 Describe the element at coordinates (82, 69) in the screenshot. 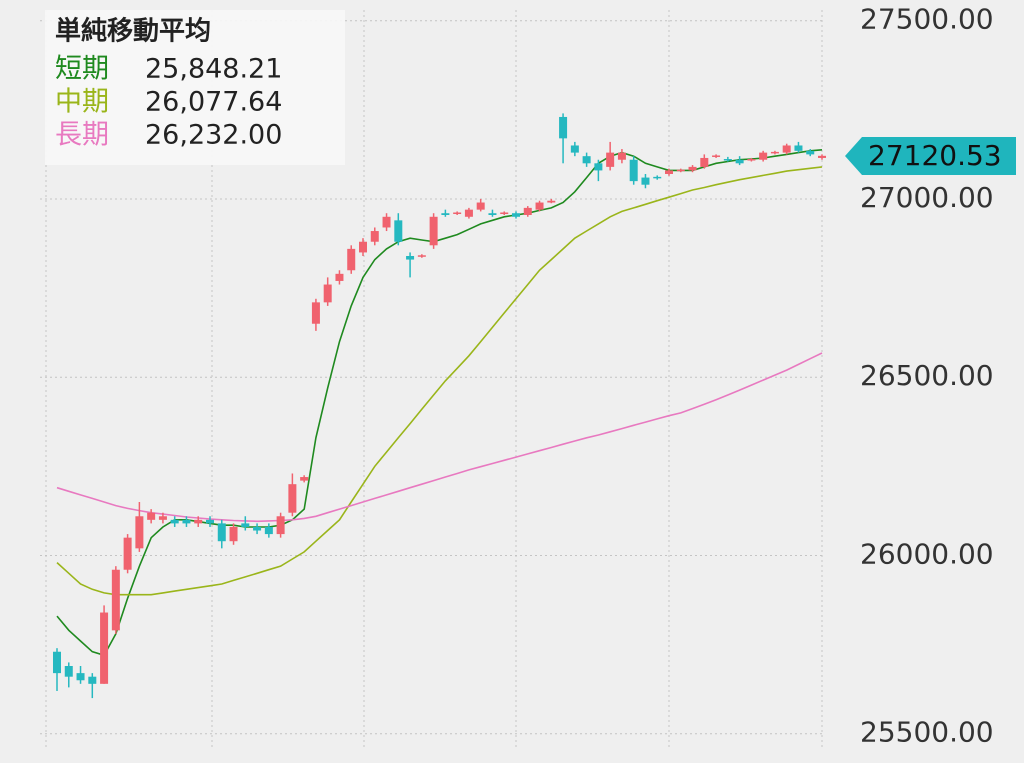

I see `legend-name: 短期` at that location.